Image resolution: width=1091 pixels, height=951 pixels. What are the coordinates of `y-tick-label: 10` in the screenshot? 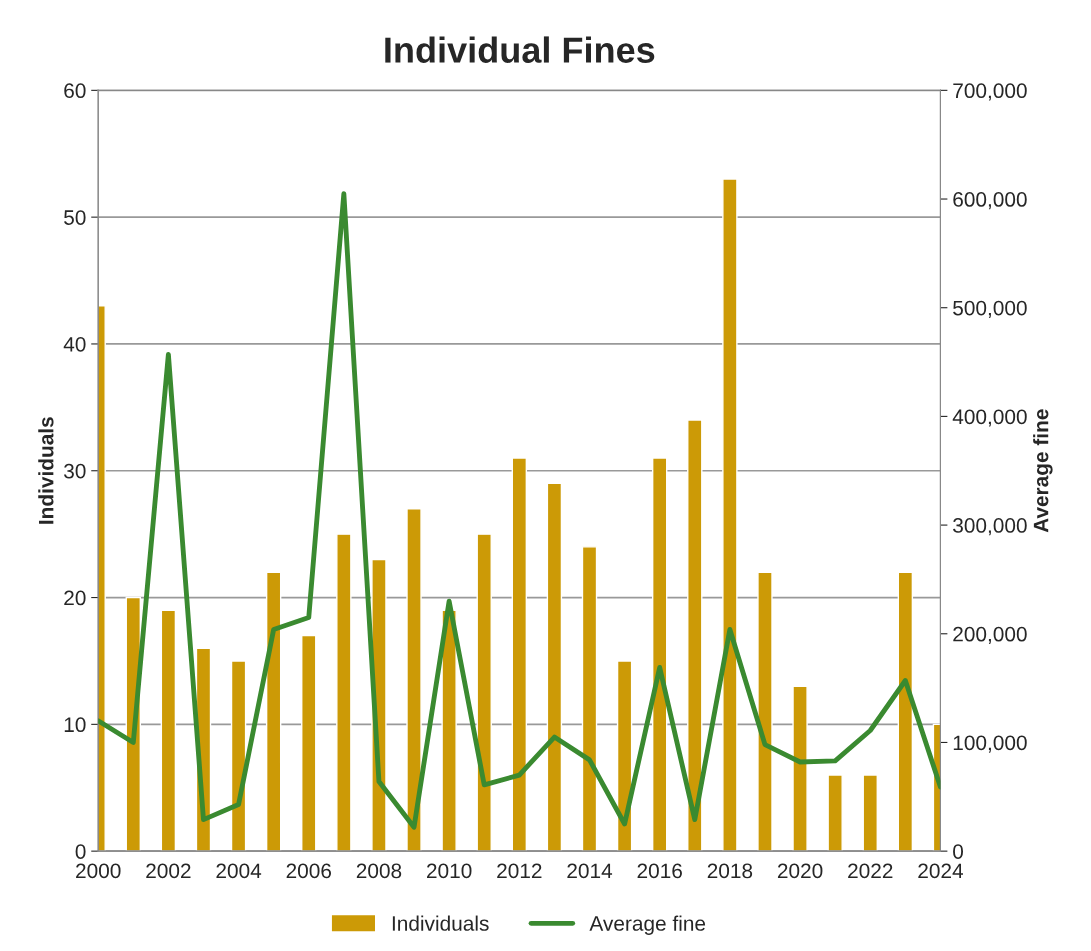 It's located at (75, 725).